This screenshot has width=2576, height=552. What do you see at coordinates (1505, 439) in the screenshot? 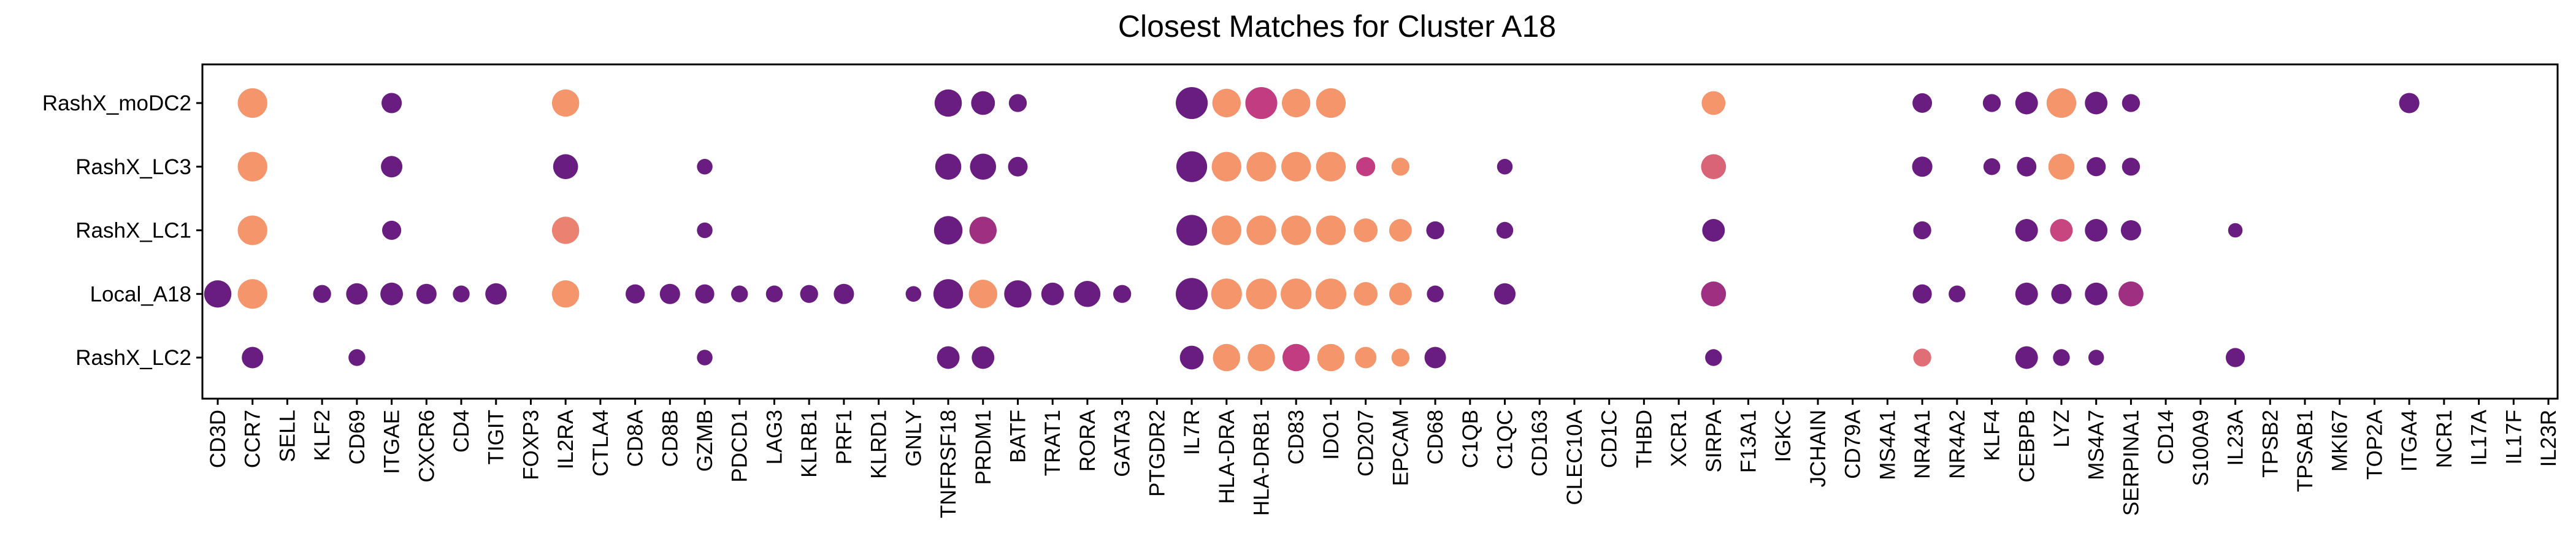
I see `x-label-c1qc: C1QC` at bounding box center [1505, 439].